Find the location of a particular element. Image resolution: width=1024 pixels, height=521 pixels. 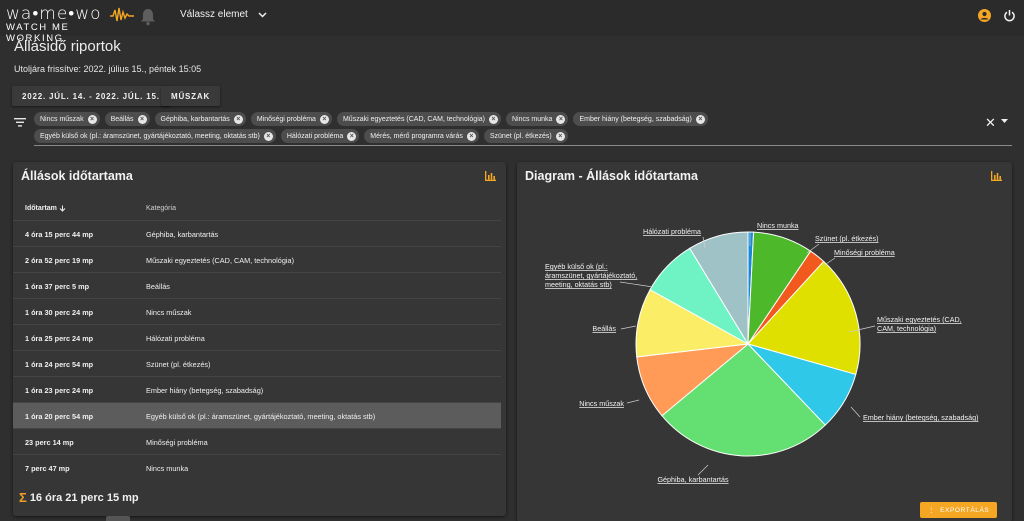

total-duration: Σ 16 óra 21 perc 15 mp is located at coordinates (79, 497).